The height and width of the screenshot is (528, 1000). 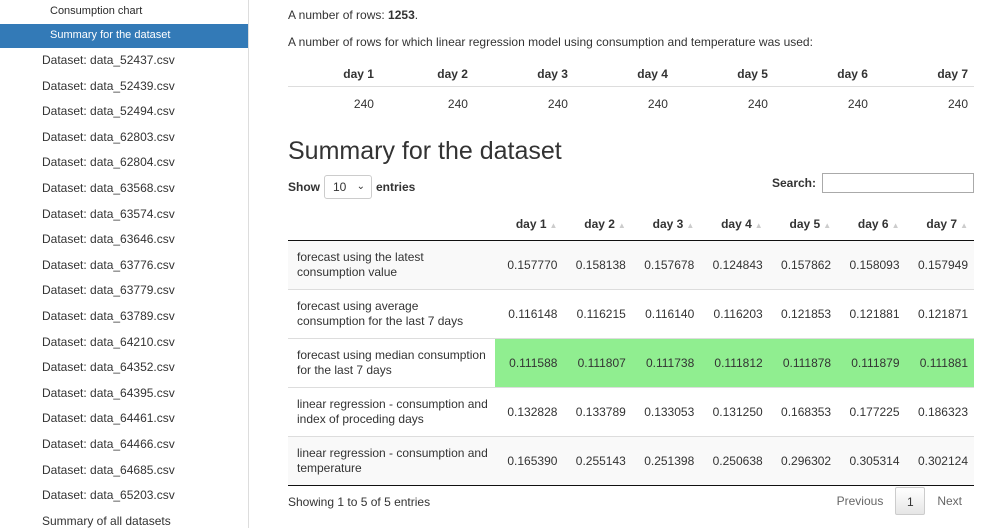 What do you see at coordinates (939, 461) in the screenshot?
I see `value-cell: 0.302124` at bounding box center [939, 461].